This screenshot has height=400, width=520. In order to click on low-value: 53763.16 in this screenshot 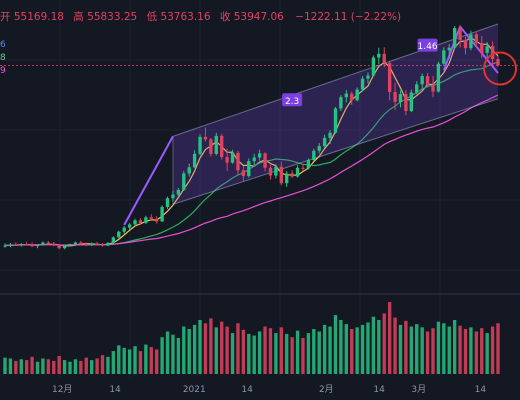, I will do `click(185, 17)`.